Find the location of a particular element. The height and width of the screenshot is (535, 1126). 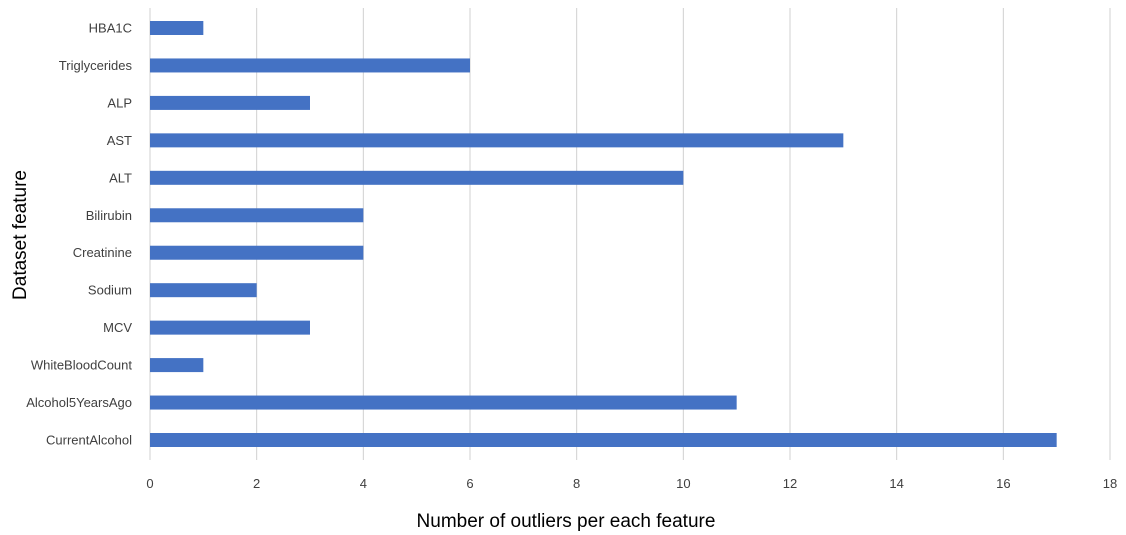

category-label: Bilirubin is located at coordinates (109, 215).